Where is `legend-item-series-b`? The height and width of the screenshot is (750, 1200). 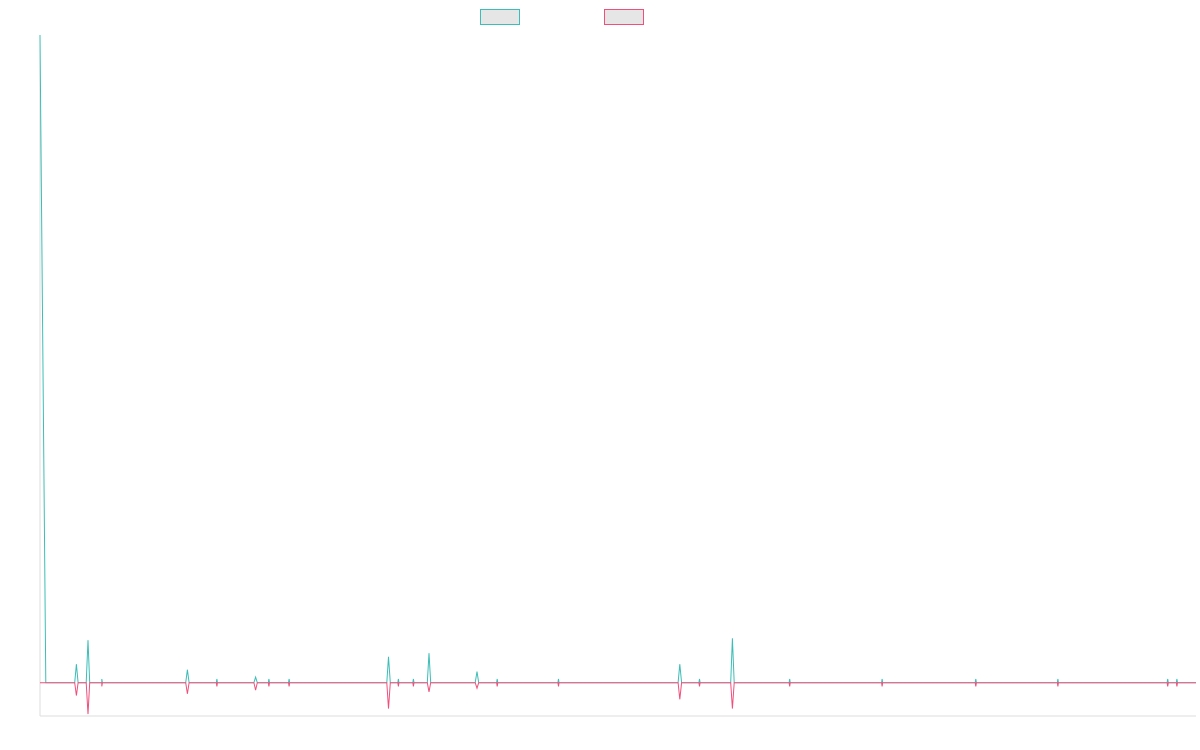
legend-item-series-b is located at coordinates (624, 17).